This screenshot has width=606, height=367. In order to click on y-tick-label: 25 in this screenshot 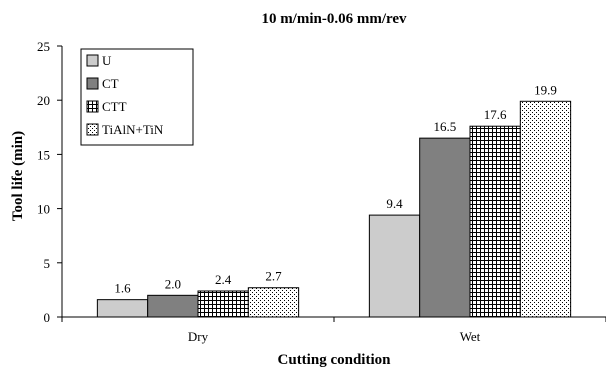, I will do `click(43, 46)`.